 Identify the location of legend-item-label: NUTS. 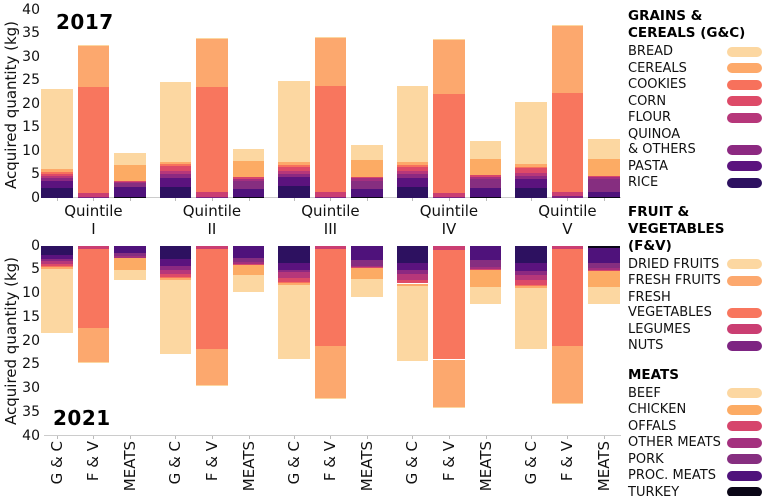
(646, 345).